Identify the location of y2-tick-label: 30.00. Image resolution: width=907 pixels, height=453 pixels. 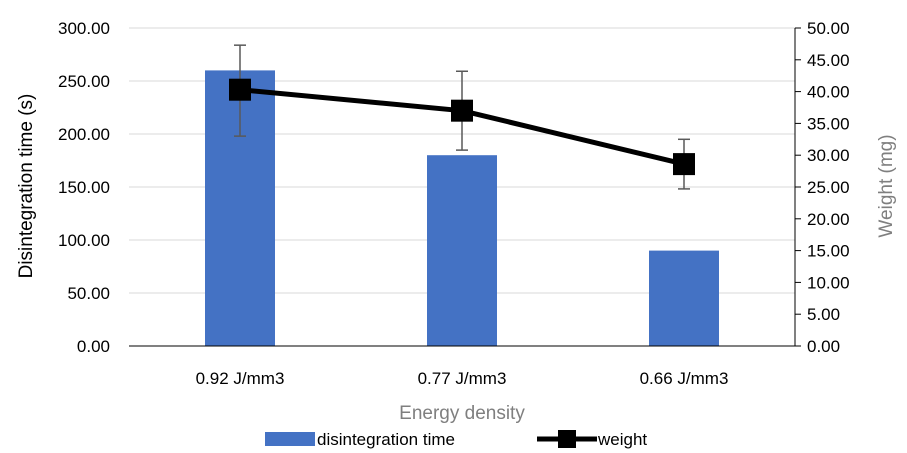
(828, 155).